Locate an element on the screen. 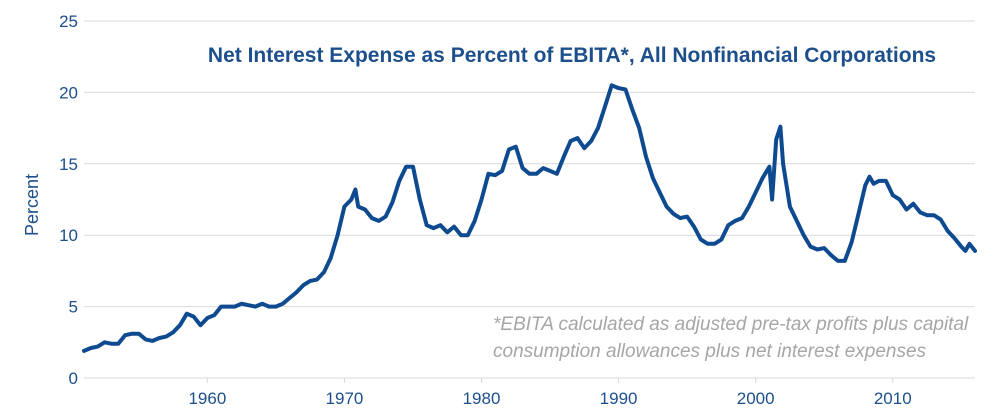  x-tick-label: 1980 is located at coordinates (482, 398).